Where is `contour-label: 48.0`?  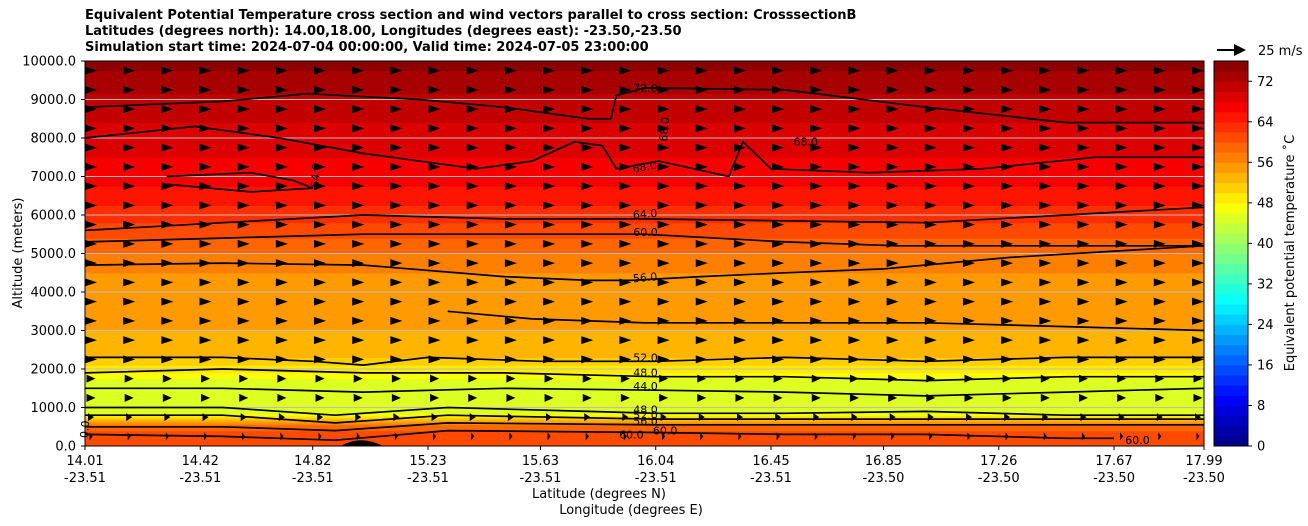
contour-label: 48.0 is located at coordinates (645, 409).